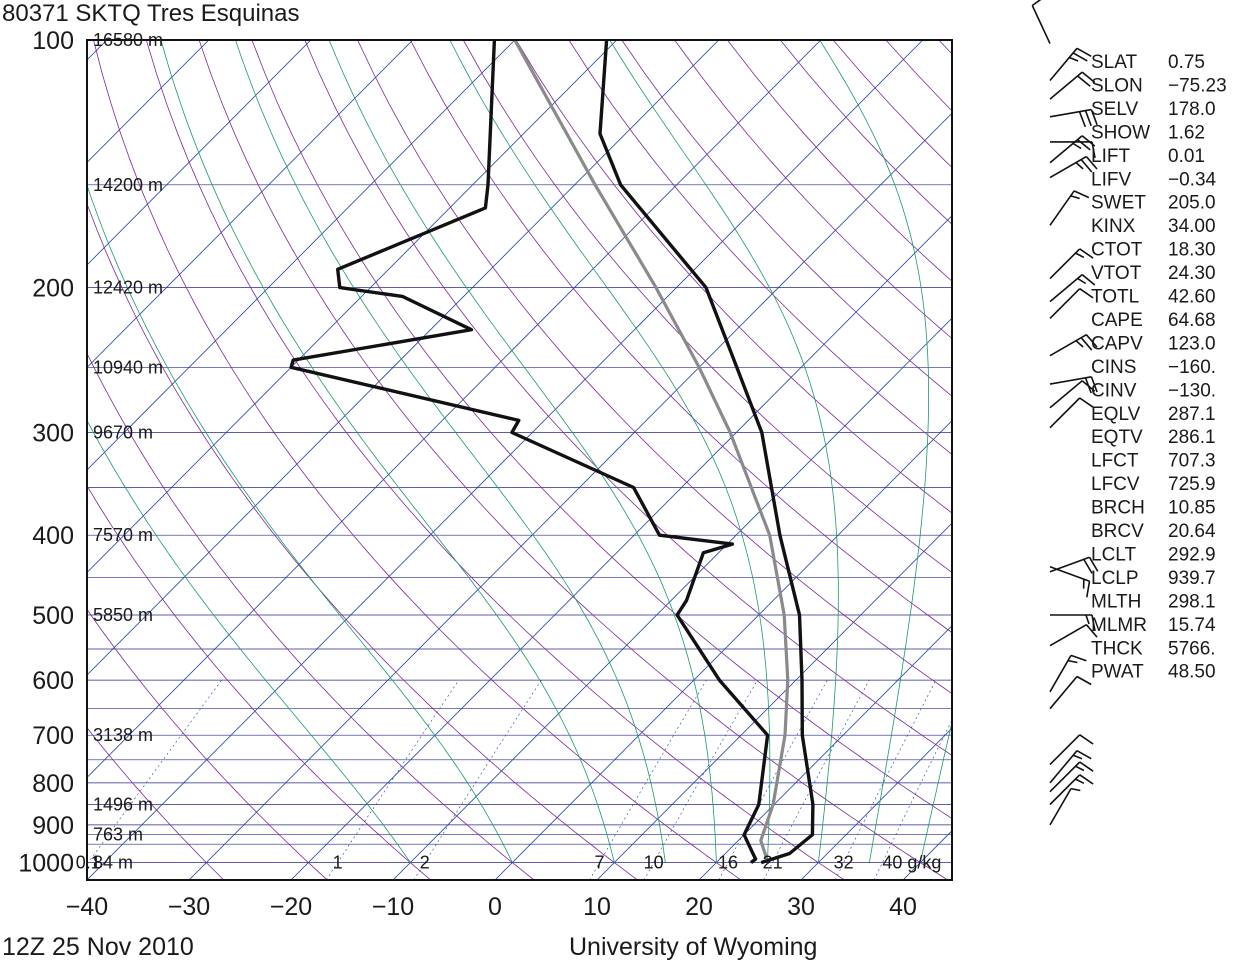 This screenshot has width=1234, height=969. I want to click on pressure-tick-label: 100, so click(53, 41).